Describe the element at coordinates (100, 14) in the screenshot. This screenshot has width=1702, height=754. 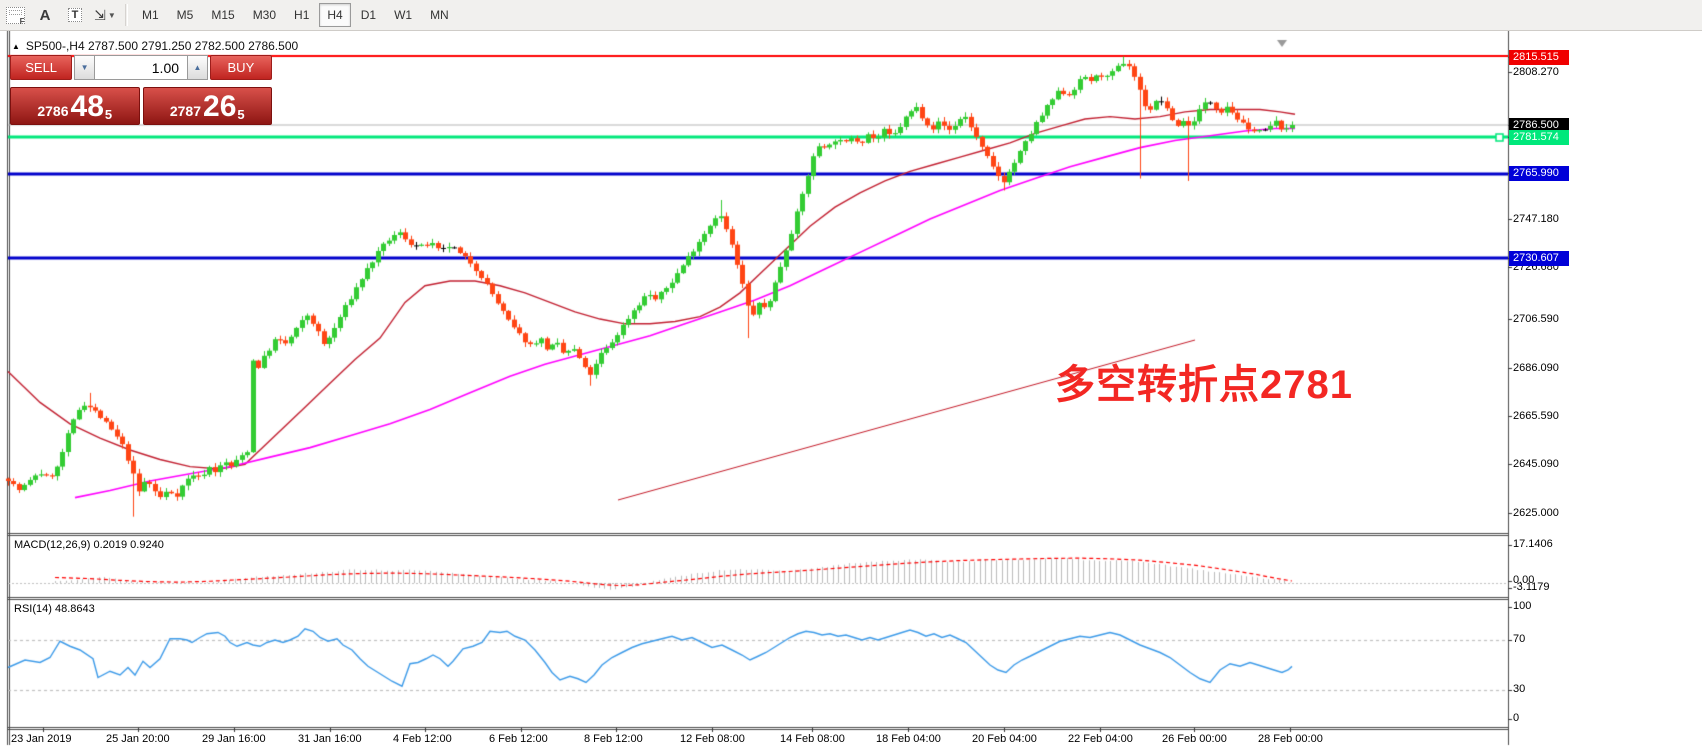
I see `shapes-icon: ⇲` at that location.